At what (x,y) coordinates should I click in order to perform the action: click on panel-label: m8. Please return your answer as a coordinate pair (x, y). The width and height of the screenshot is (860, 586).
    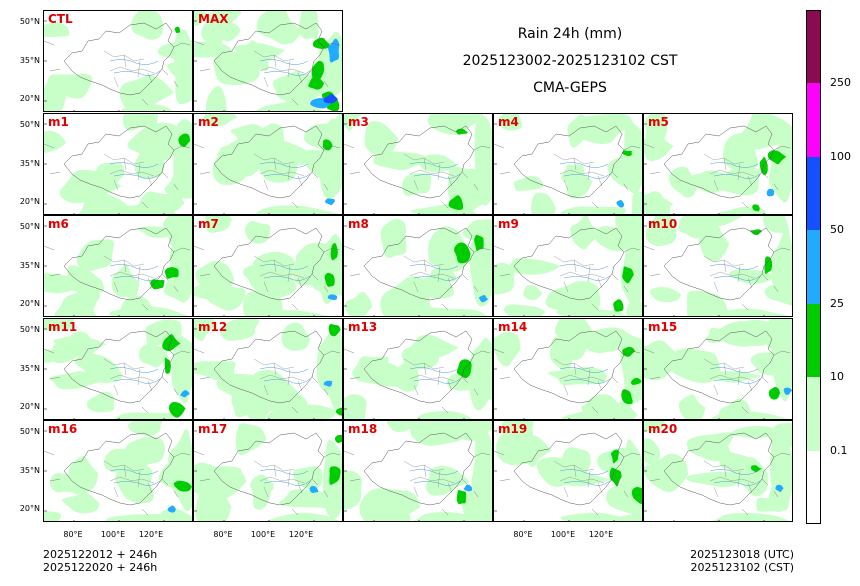
    Looking at the image, I should click on (358, 224).